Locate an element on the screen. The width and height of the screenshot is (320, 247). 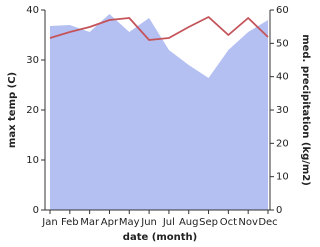
x-tick-label: May is located at coordinates (129, 222).